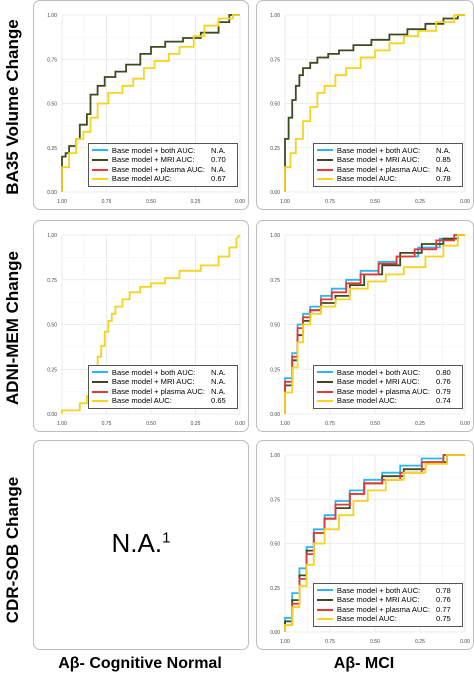 The width and height of the screenshot is (474, 675). I want to click on legend-item: Base model AUC: 0.74, so click(387, 401).